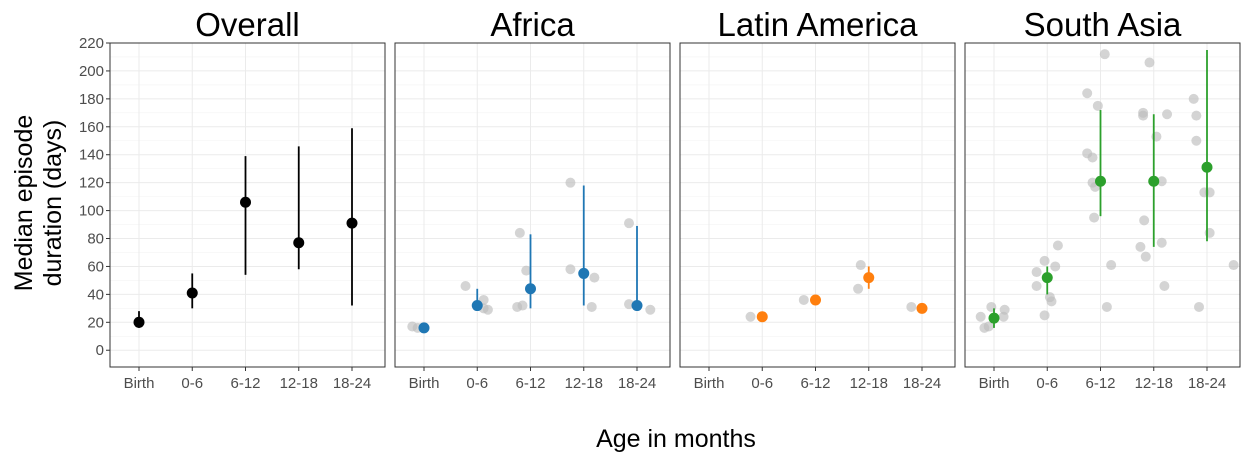 The image size is (1243, 462). Describe the element at coordinates (95, 322) in the screenshot. I see `y-tick-label: 20` at that location.